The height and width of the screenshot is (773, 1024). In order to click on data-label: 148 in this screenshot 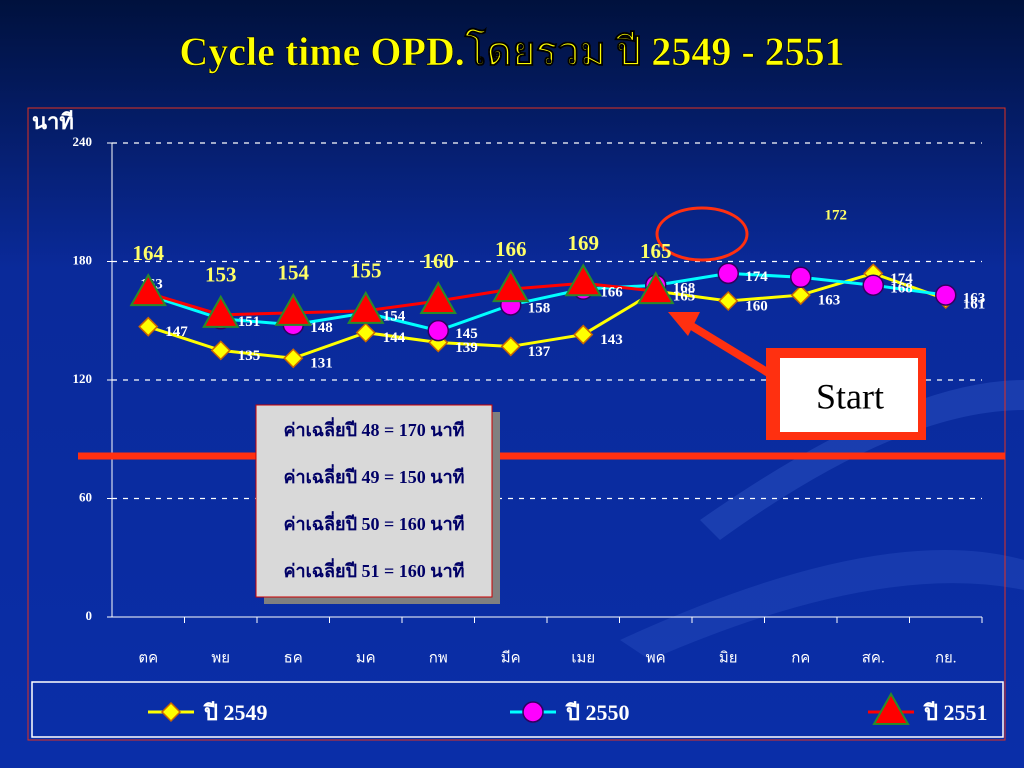, I will do `click(321, 328)`.